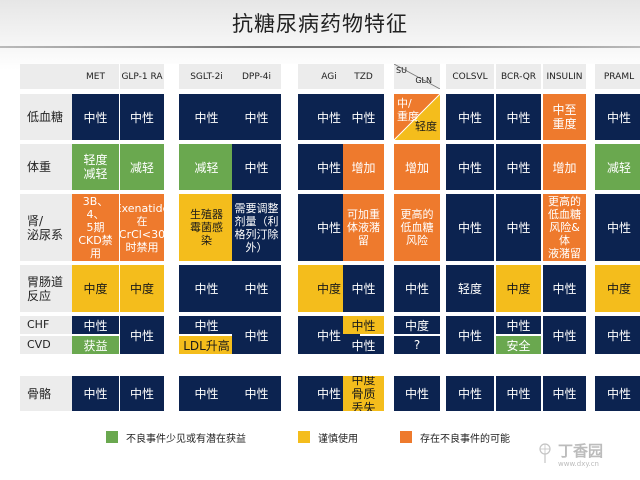 This screenshot has width=640, height=480. I want to click on cell-hypoglycemia-text: 中至 重度, so click(564, 117).